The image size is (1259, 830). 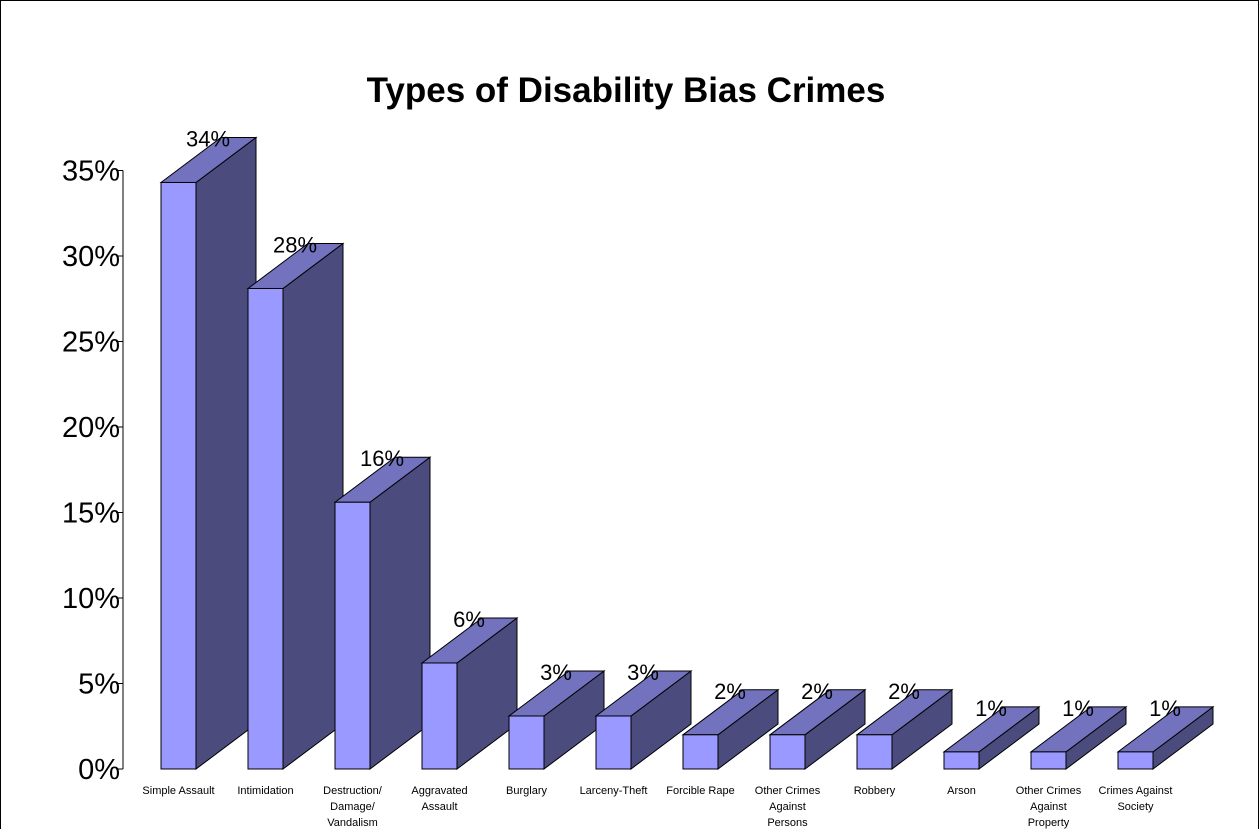 What do you see at coordinates (626, 90) in the screenshot?
I see `chart-title: Types of Disability Bias Crimes` at bounding box center [626, 90].